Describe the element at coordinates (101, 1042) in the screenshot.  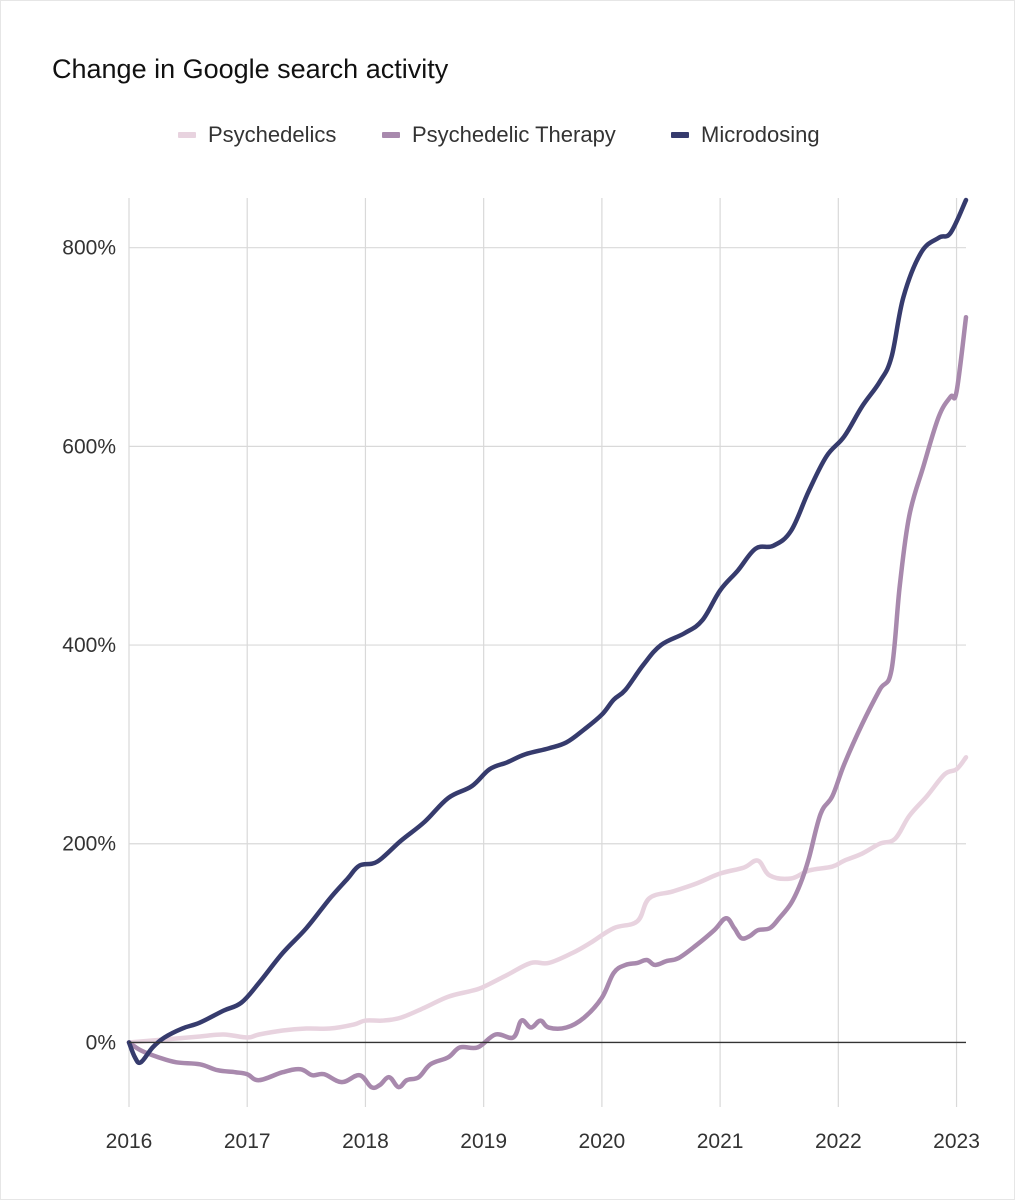
I see `y-tick-label-0: 0%` at that location.